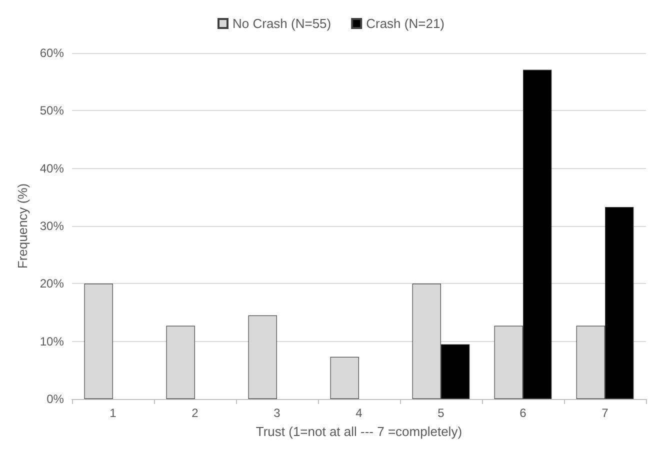 The height and width of the screenshot is (451, 662). I want to click on y-tick-label: 30%, so click(52, 226).